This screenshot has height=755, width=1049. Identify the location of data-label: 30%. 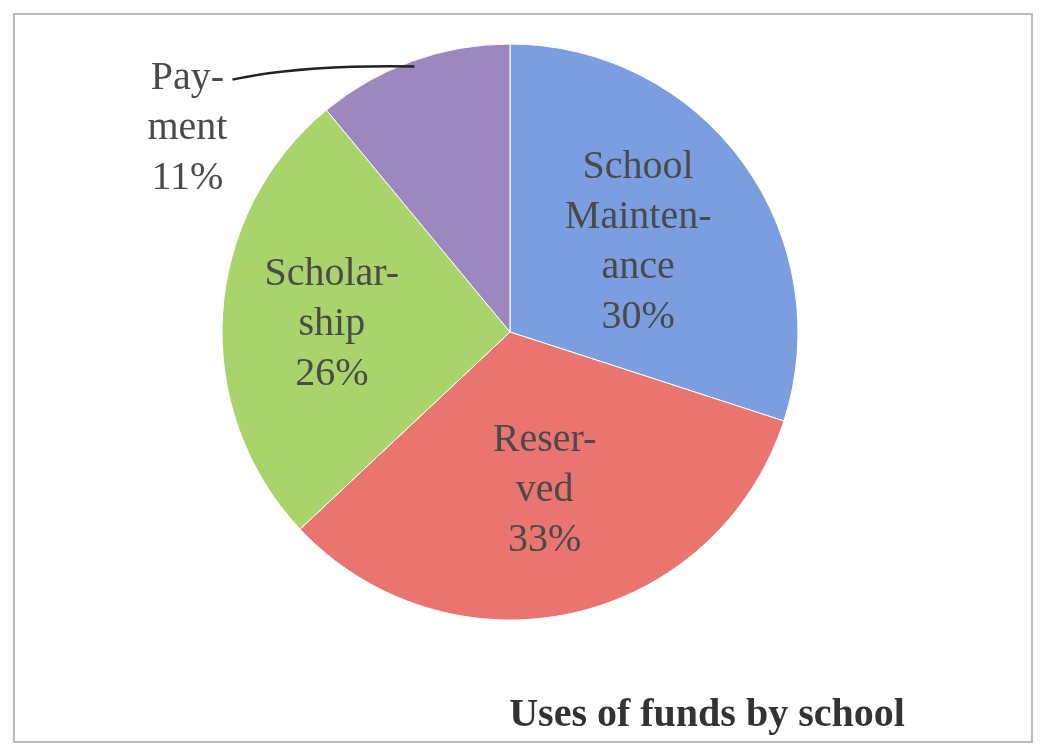
(638, 314).